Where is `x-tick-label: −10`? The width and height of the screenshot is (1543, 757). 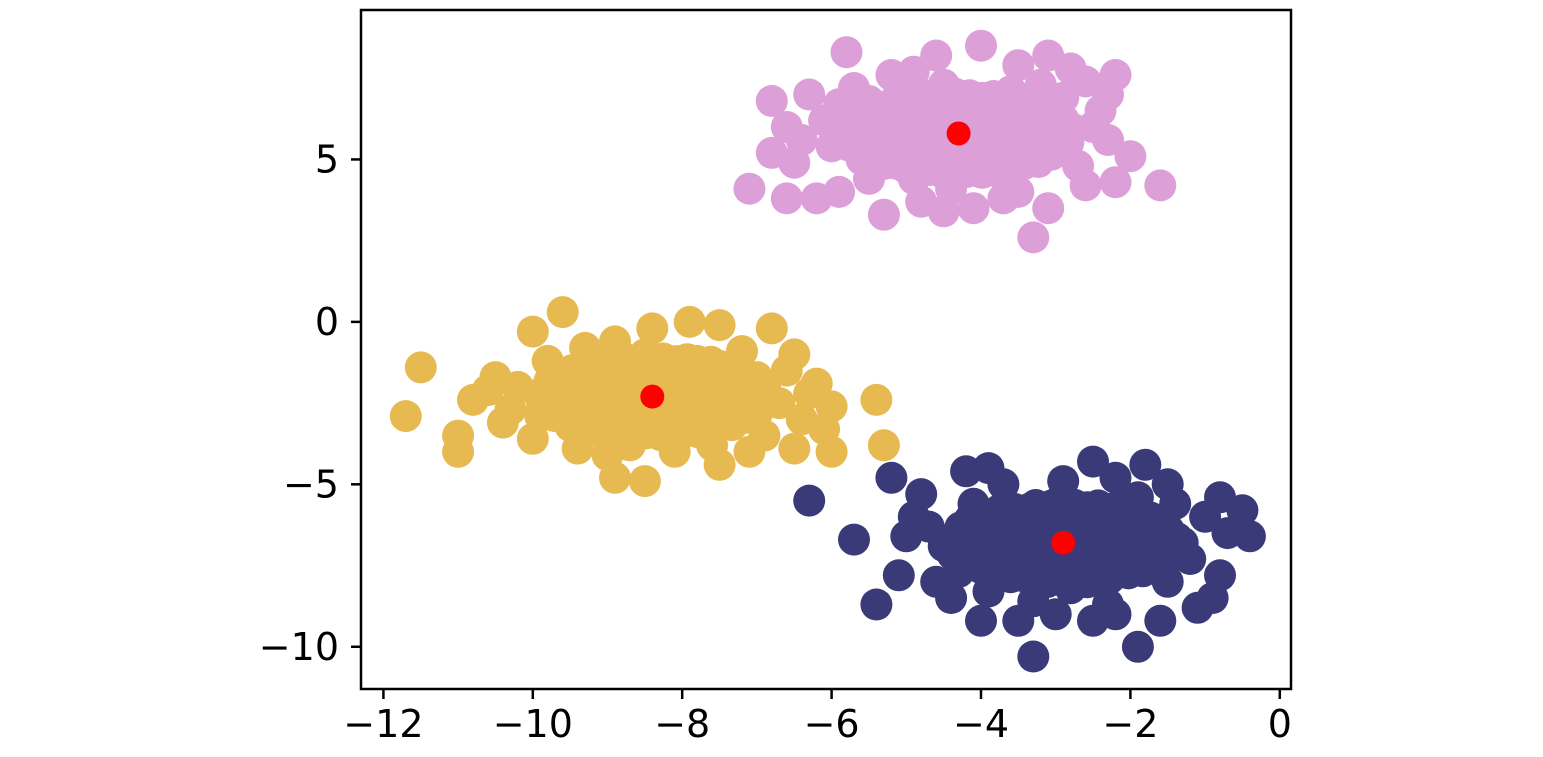 x-tick-label: −10 is located at coordinates (533, 724).